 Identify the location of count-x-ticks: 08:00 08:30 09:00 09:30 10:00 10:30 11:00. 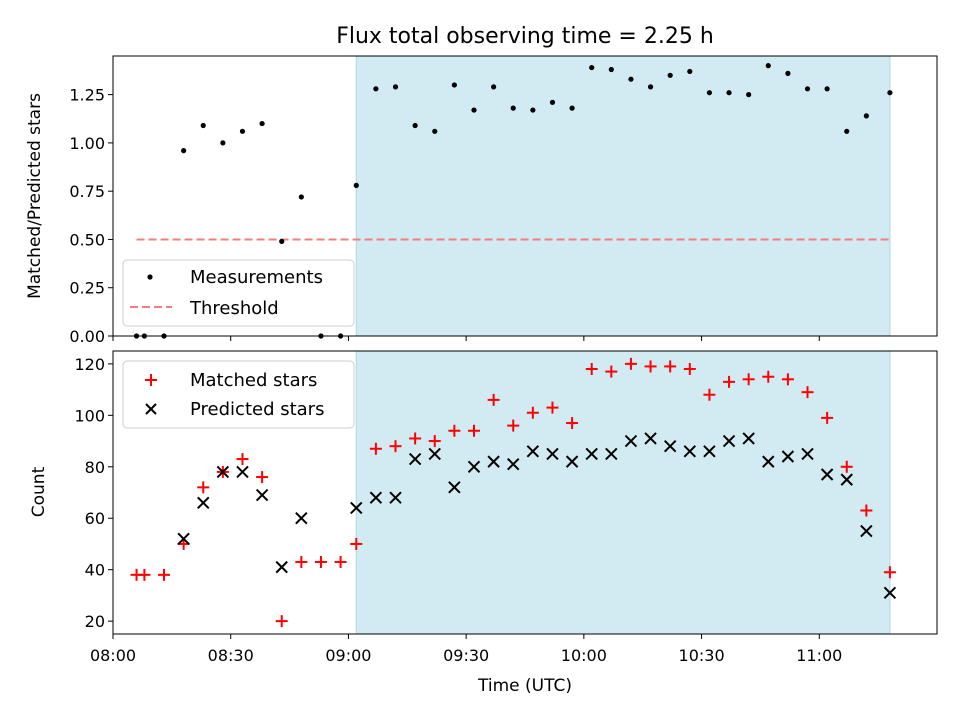
(466, 649).